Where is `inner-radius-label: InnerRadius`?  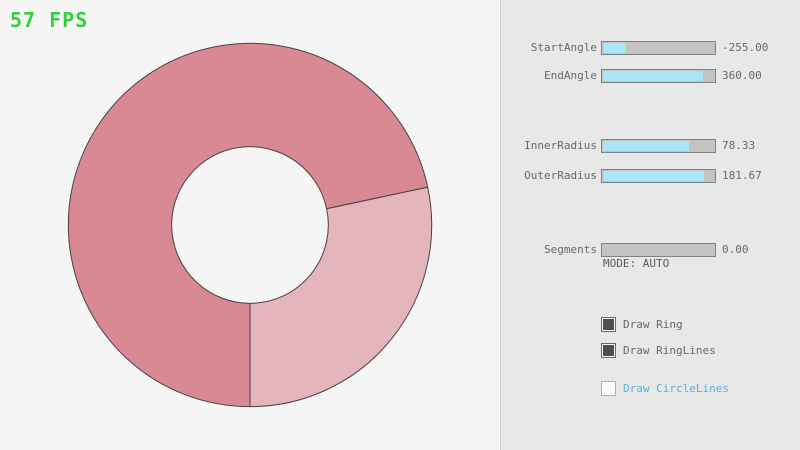
inner-radius-label: InnerRadius is located at coordinates (560, 145).